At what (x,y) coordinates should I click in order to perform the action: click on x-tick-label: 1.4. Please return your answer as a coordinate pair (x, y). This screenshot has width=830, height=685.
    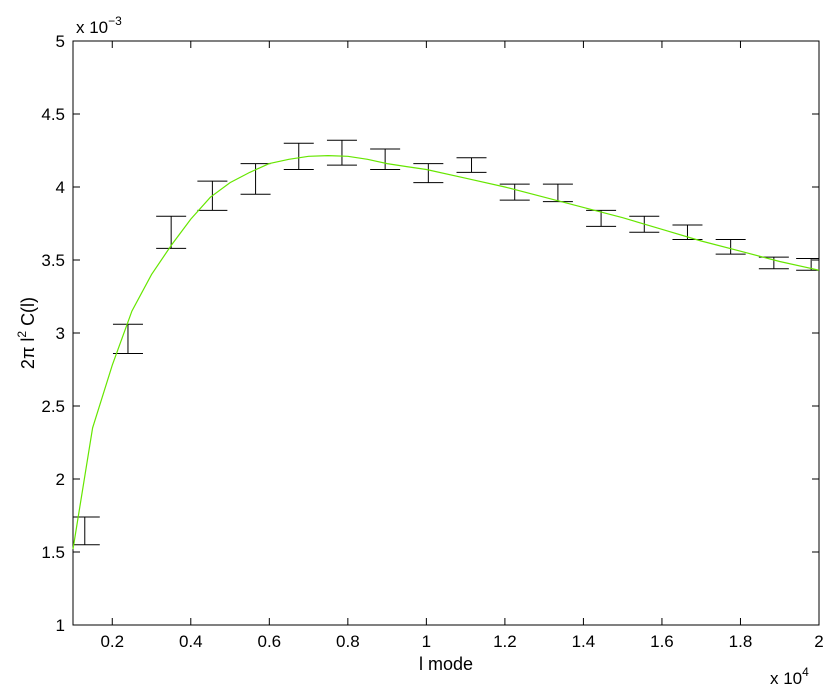
    Looking at the image, I should click on (584, 641).